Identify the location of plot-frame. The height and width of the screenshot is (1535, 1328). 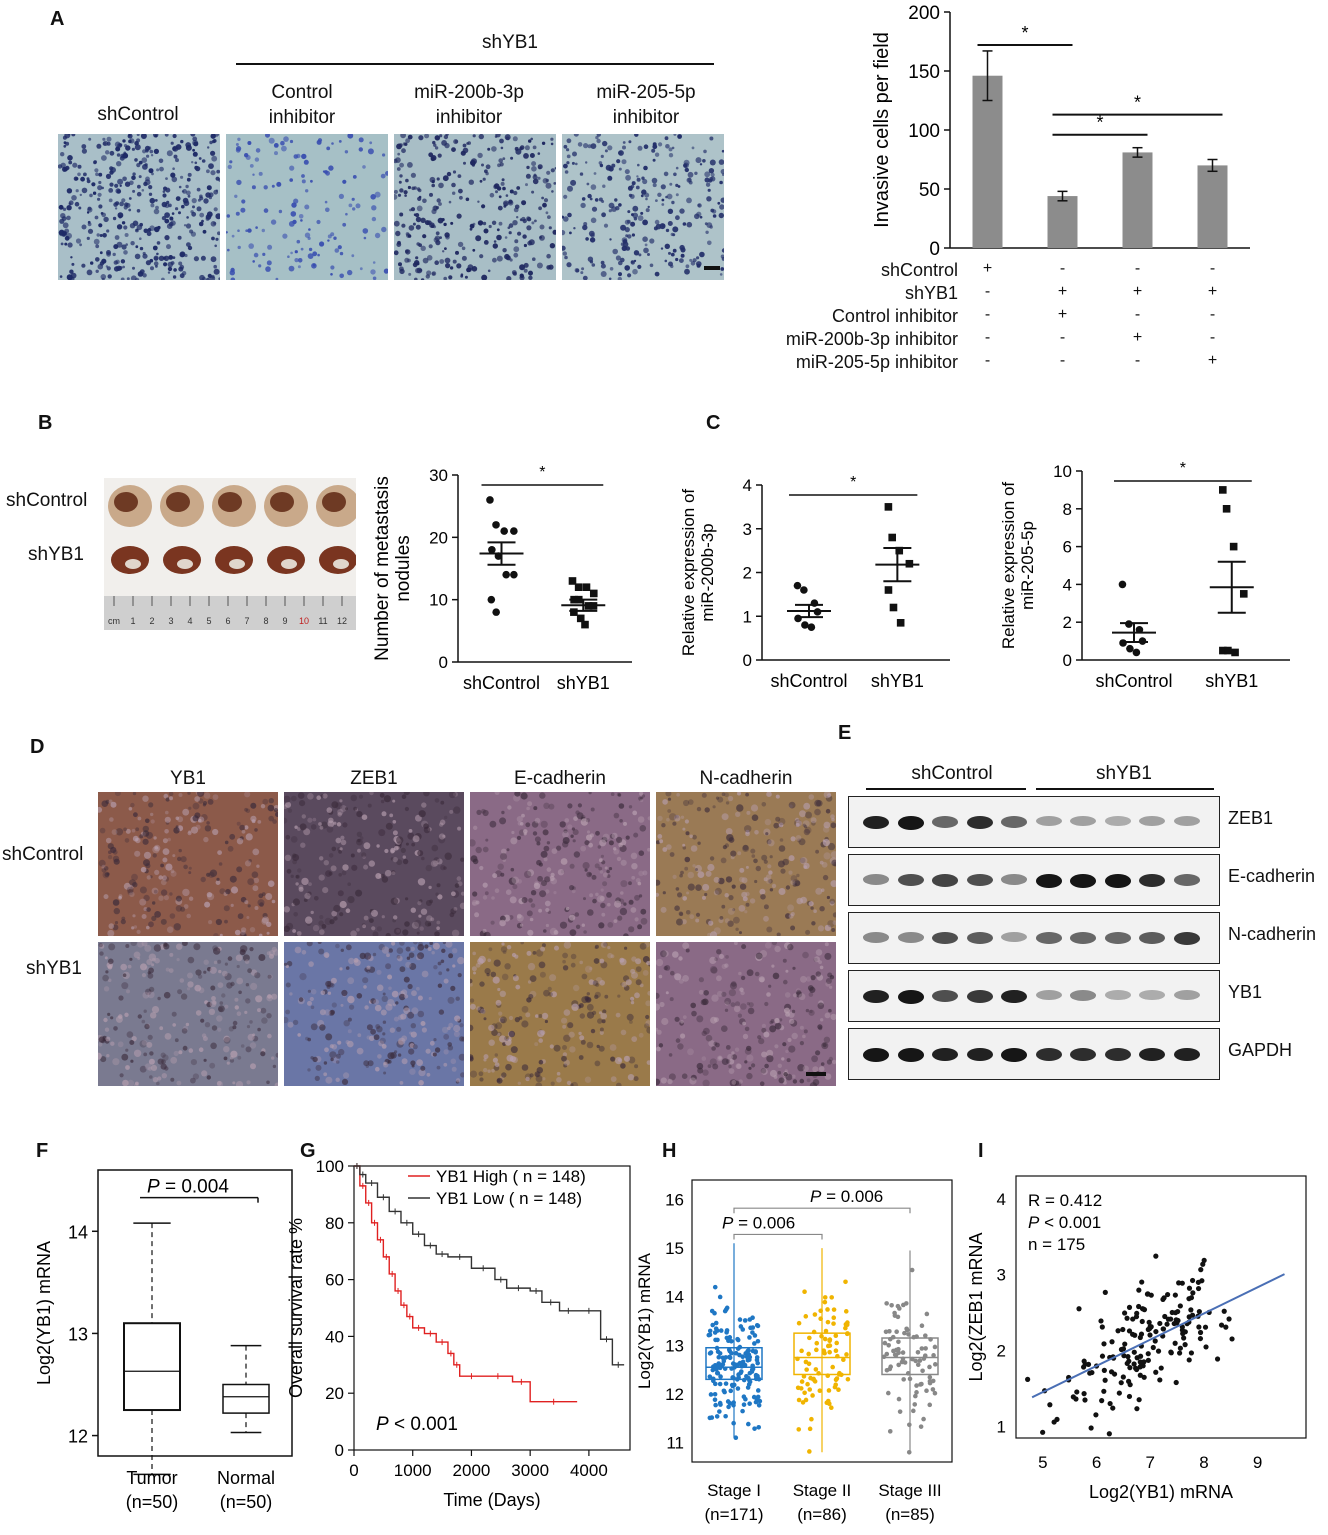
(492, 1308).